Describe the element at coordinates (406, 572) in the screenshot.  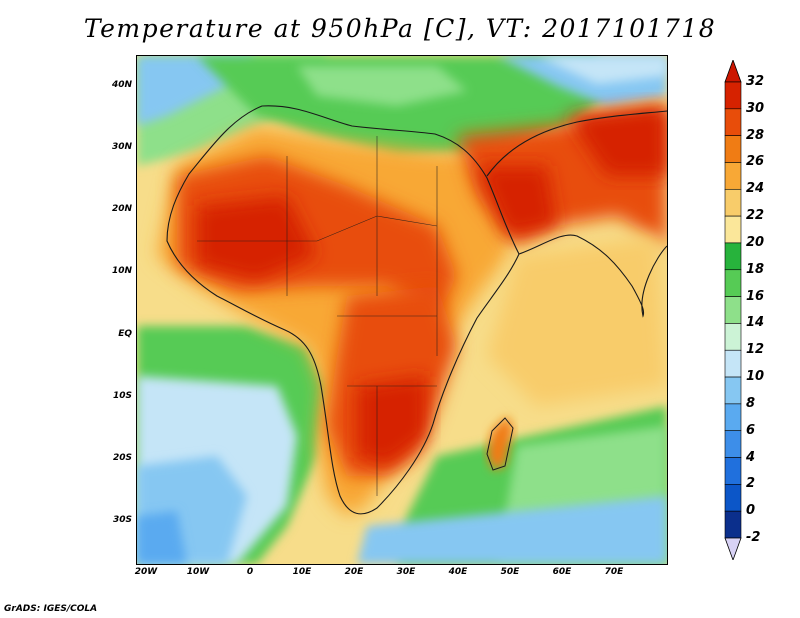
I see `lon-label: 30E` at that location.